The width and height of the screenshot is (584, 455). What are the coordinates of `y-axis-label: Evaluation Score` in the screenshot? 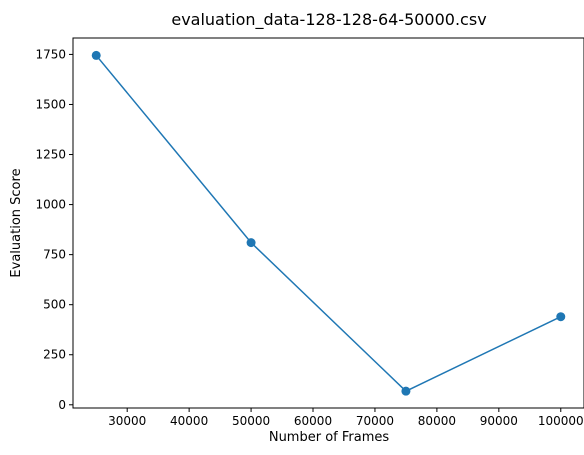 It's located at (16, 222).